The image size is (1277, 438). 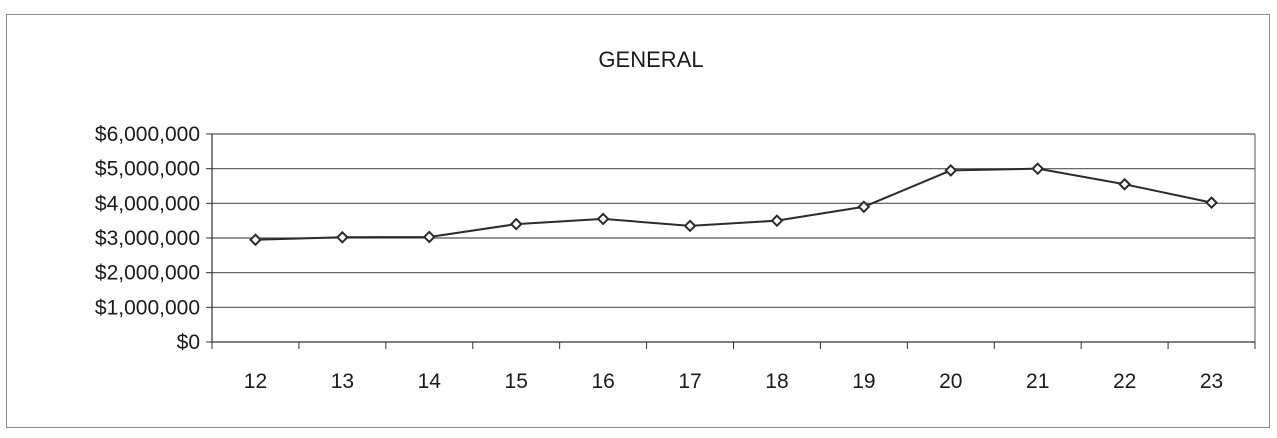 I want to click on y-tick-label: $2,000,000, so click(x=147, y=273).